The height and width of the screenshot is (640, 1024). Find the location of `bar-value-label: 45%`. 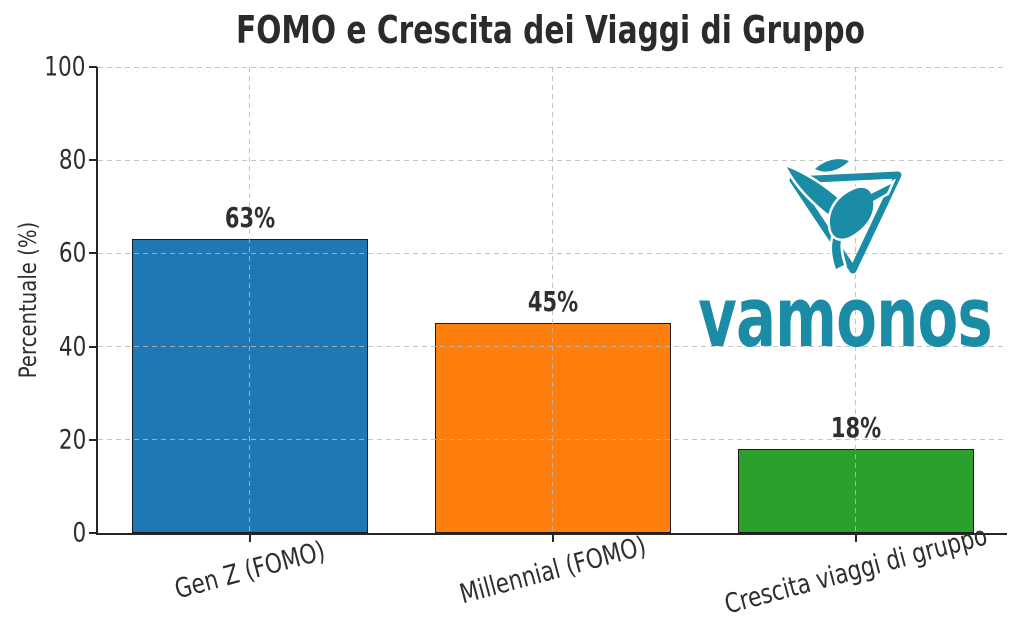

bar-value-label: 45% is located at coordinates (552, 302).